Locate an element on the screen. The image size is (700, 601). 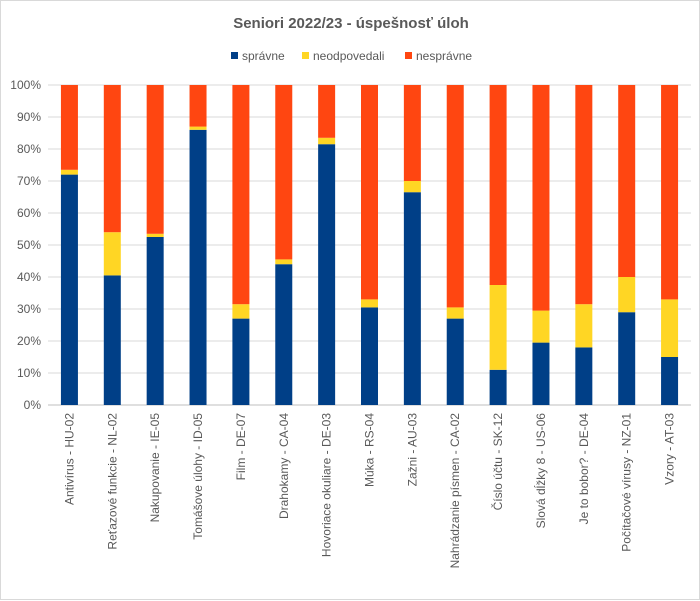
x-category-label: Múka - RS-04 is located at coordinates (370, 450).